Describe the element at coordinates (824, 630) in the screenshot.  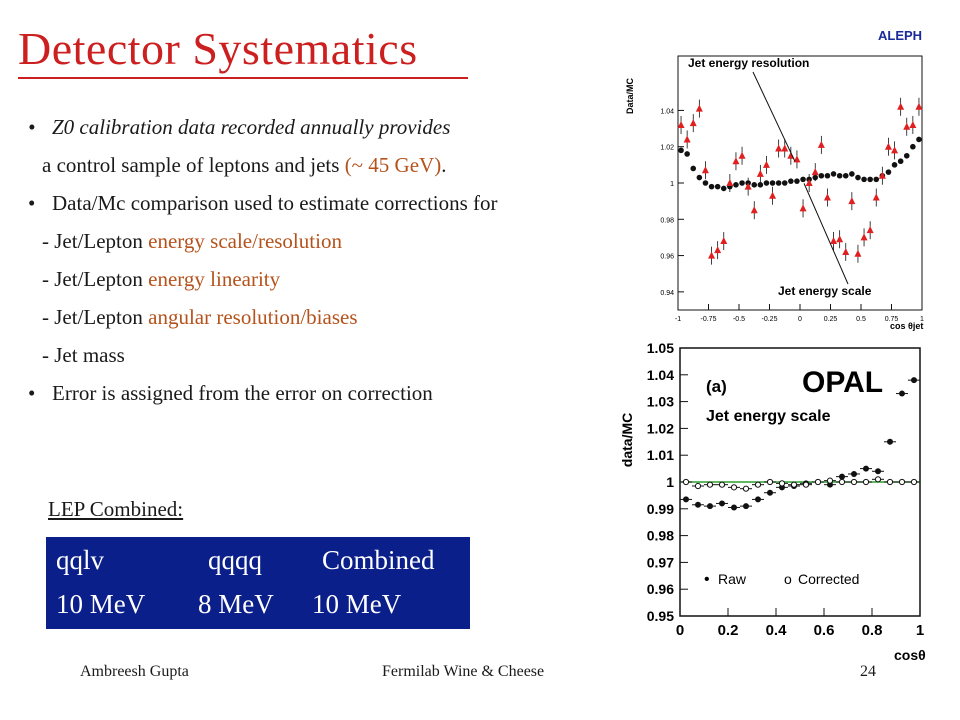
I see `opal-x-tick-label: 0.6` at that location.